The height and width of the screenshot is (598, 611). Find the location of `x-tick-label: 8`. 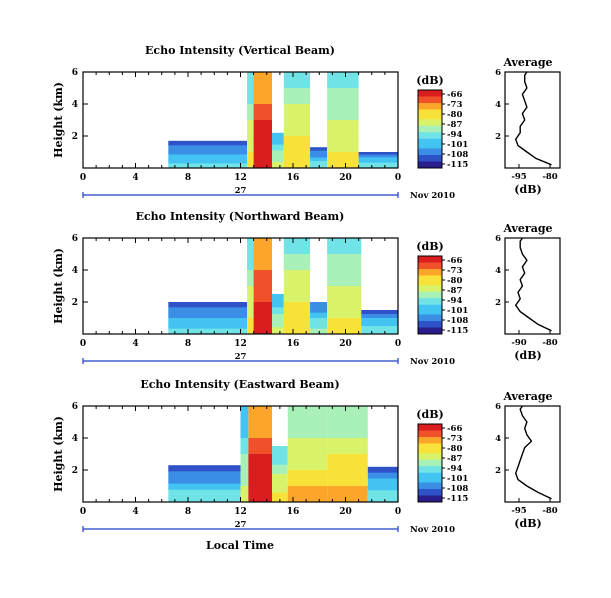

x-tick-label: 8 is located at coordinates (188, 344).